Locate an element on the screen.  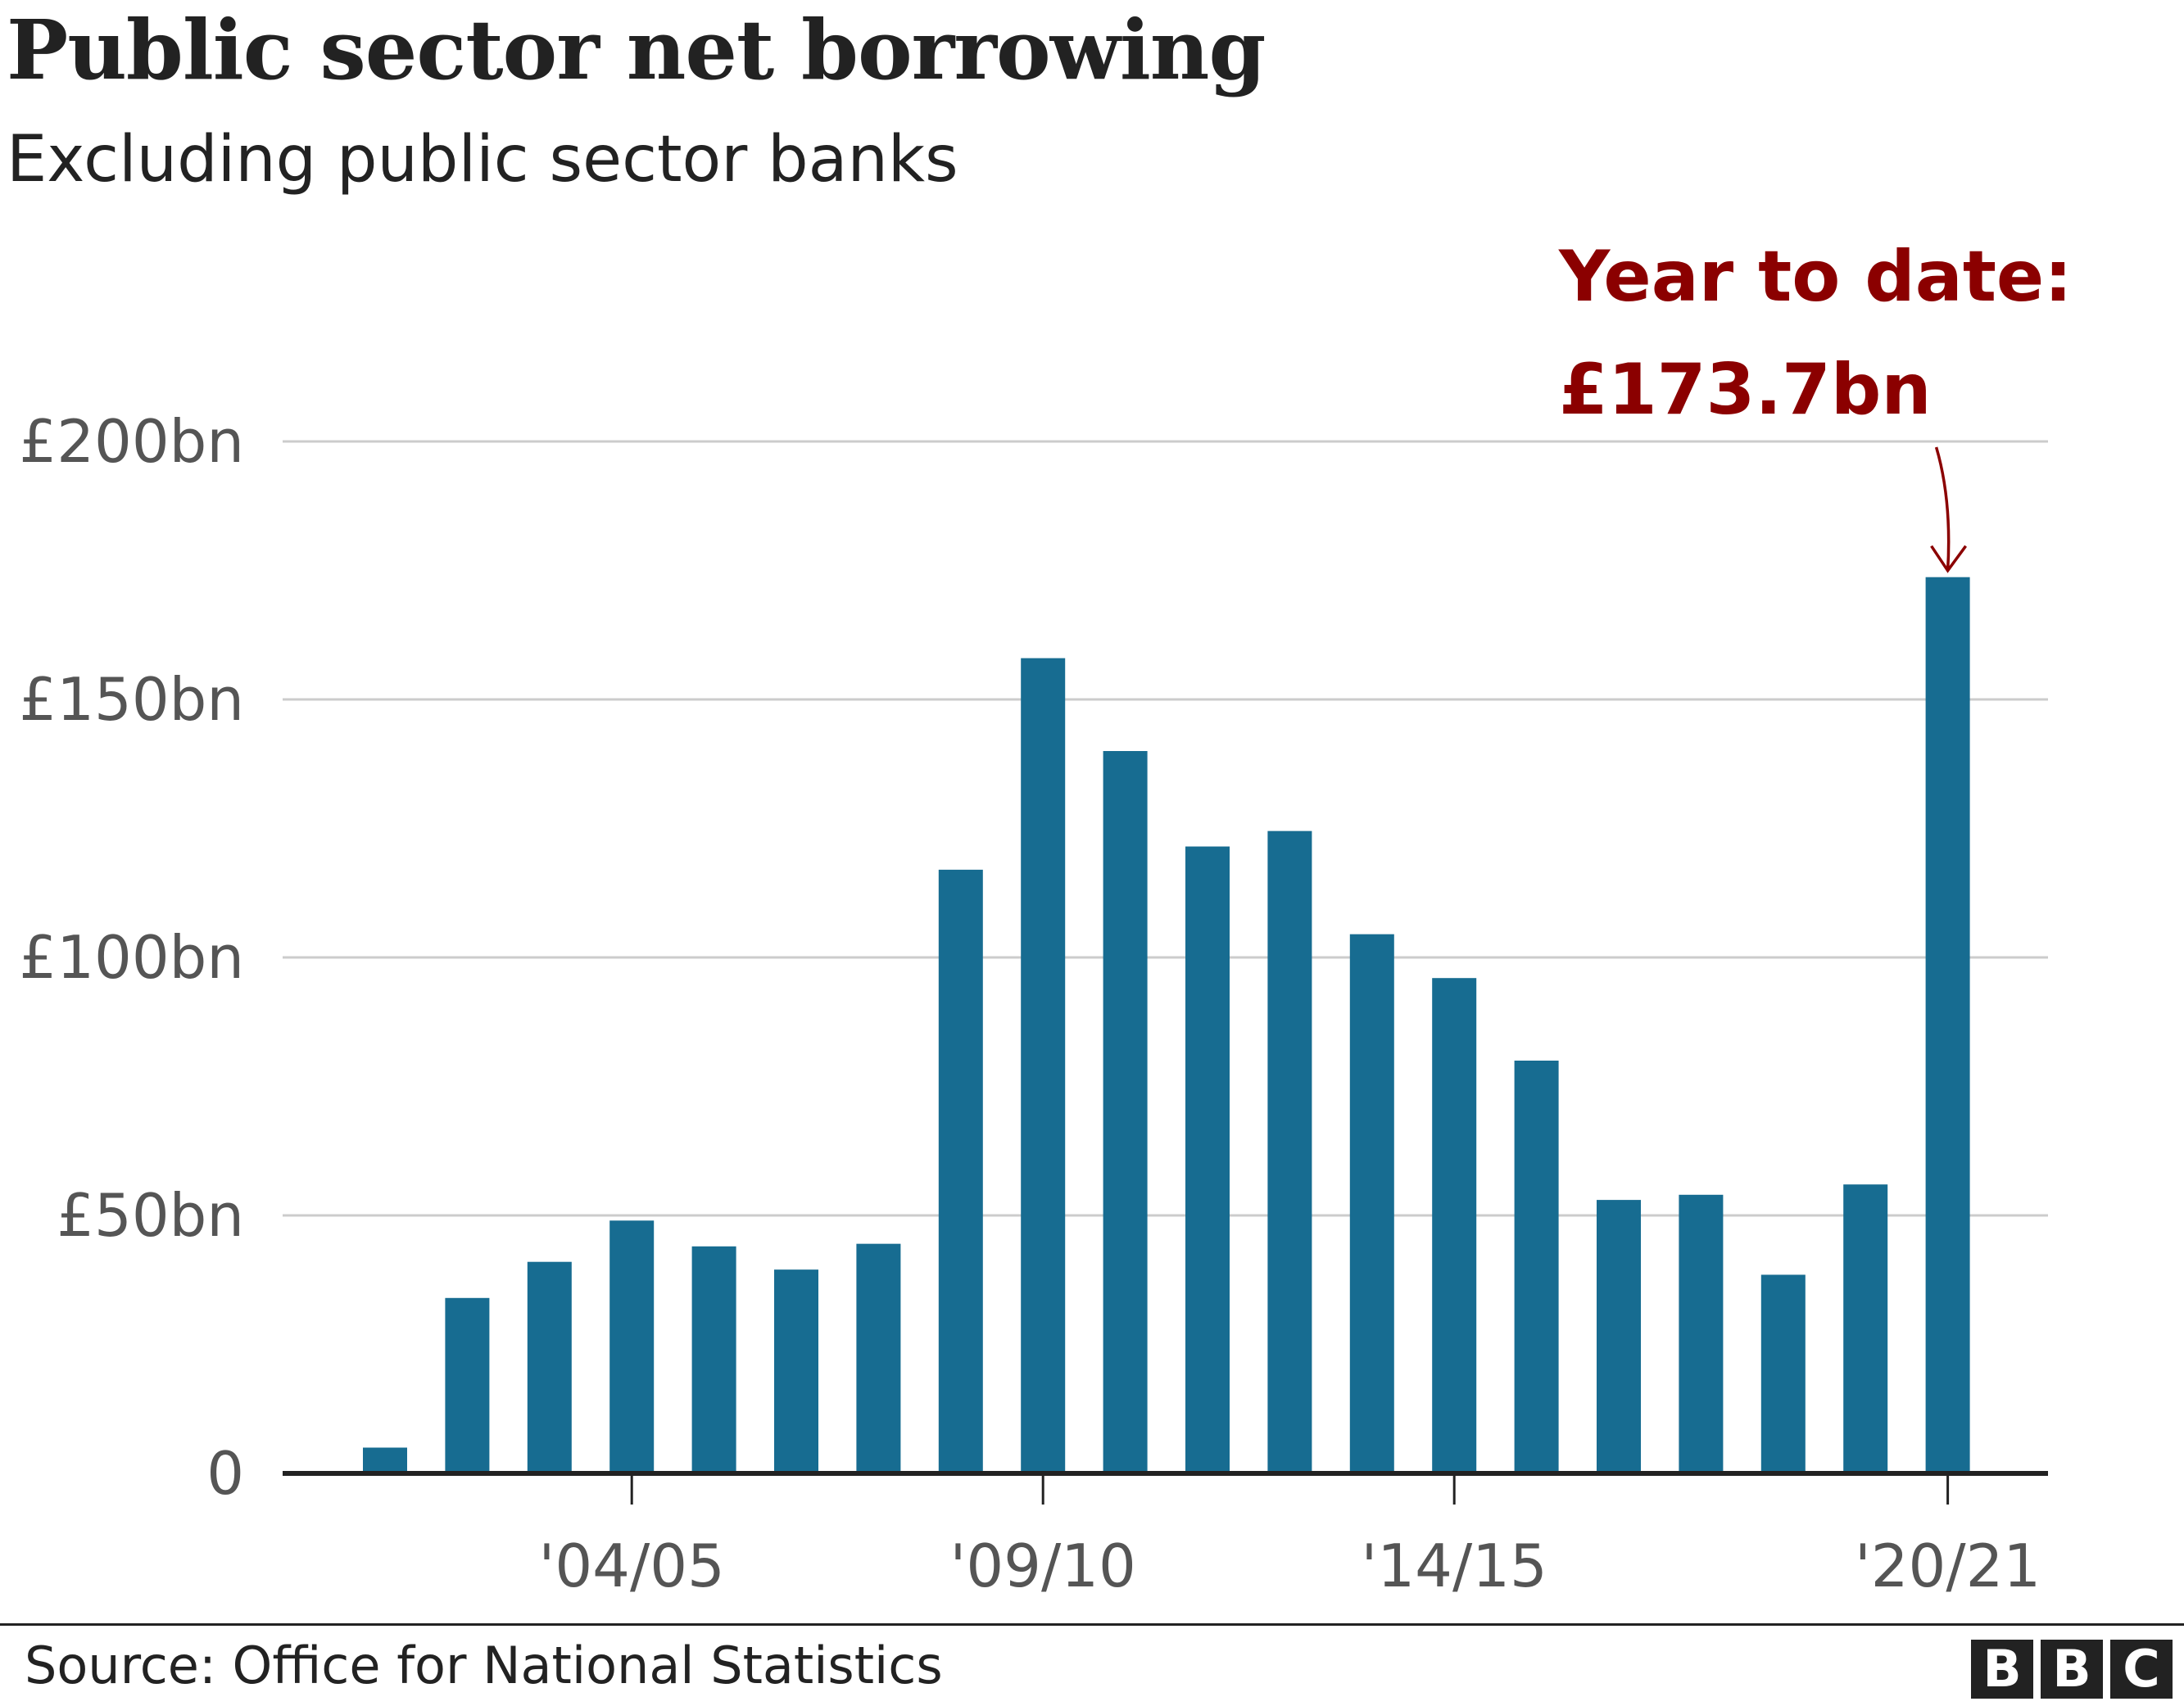
chart-subtitle: Excluding public sector banks is located at coordinates (483, 160).